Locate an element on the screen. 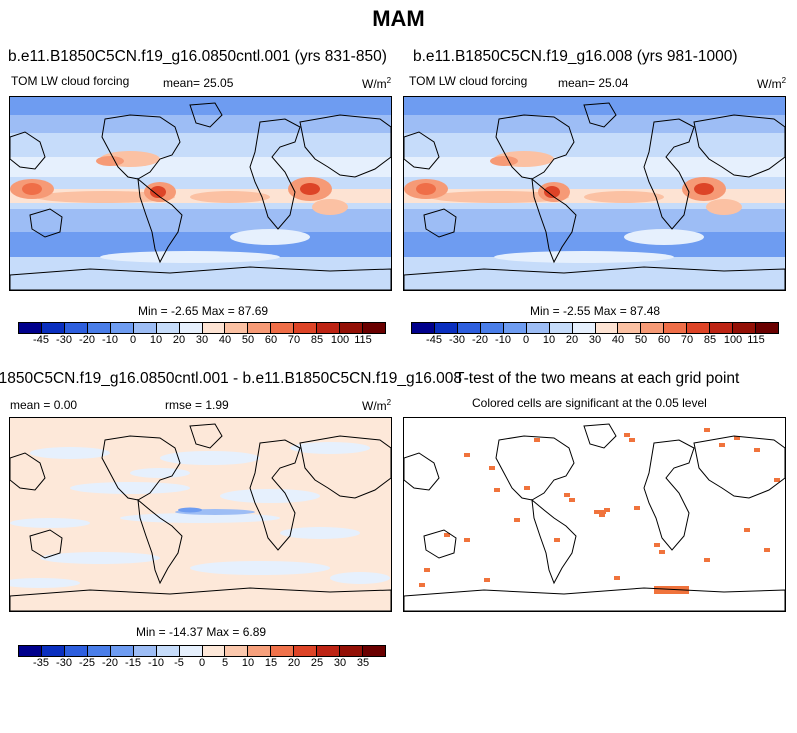  colorbar-tick-label: -45 is located at coordinates (41, 340).